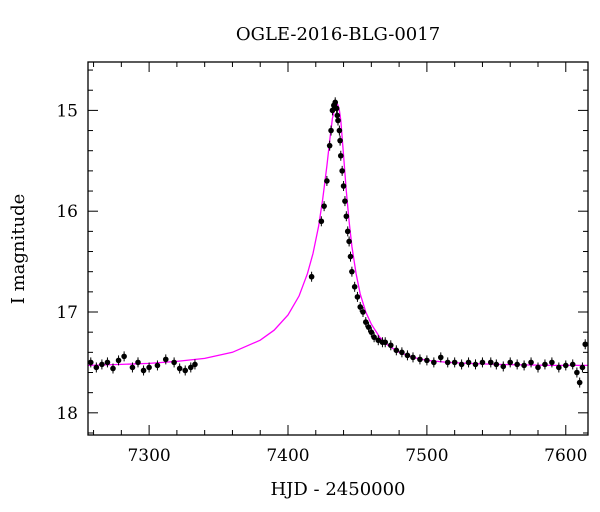 The image size is (600, 512). What do you see at coordinates (67, 111) in the screenshot?
I see `y-tick-label: 15` at bounding box center [67, 111].